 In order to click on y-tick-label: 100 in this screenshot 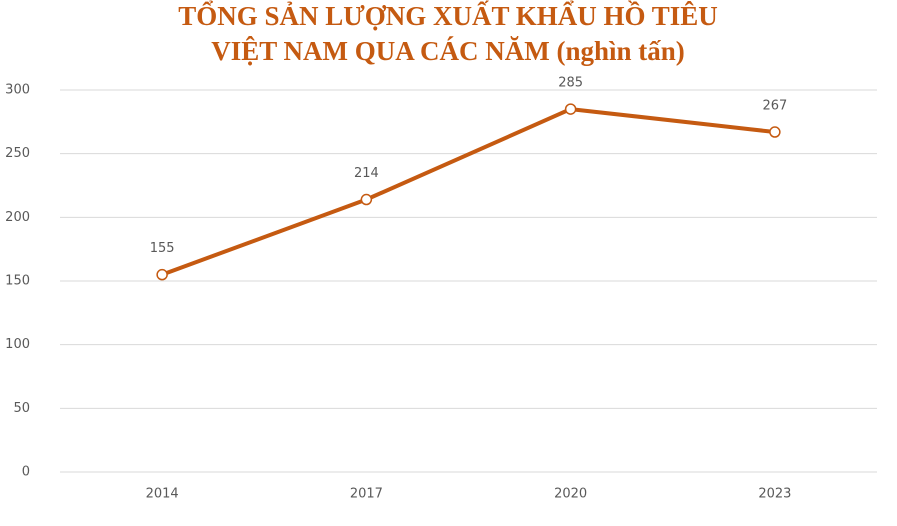, I will do `click(17, 344)`.